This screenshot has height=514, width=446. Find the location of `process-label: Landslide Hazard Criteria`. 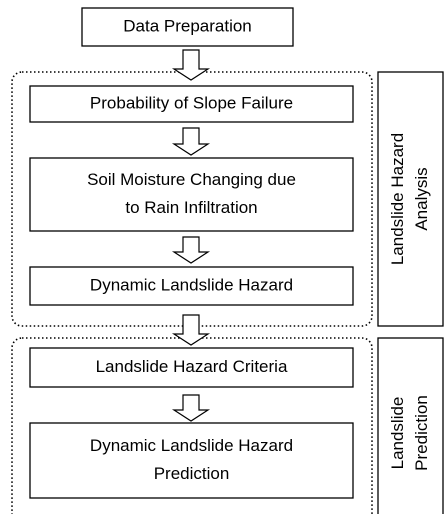

process-label: Landslide Hazard Criteria is located at coordinates (192, 366).